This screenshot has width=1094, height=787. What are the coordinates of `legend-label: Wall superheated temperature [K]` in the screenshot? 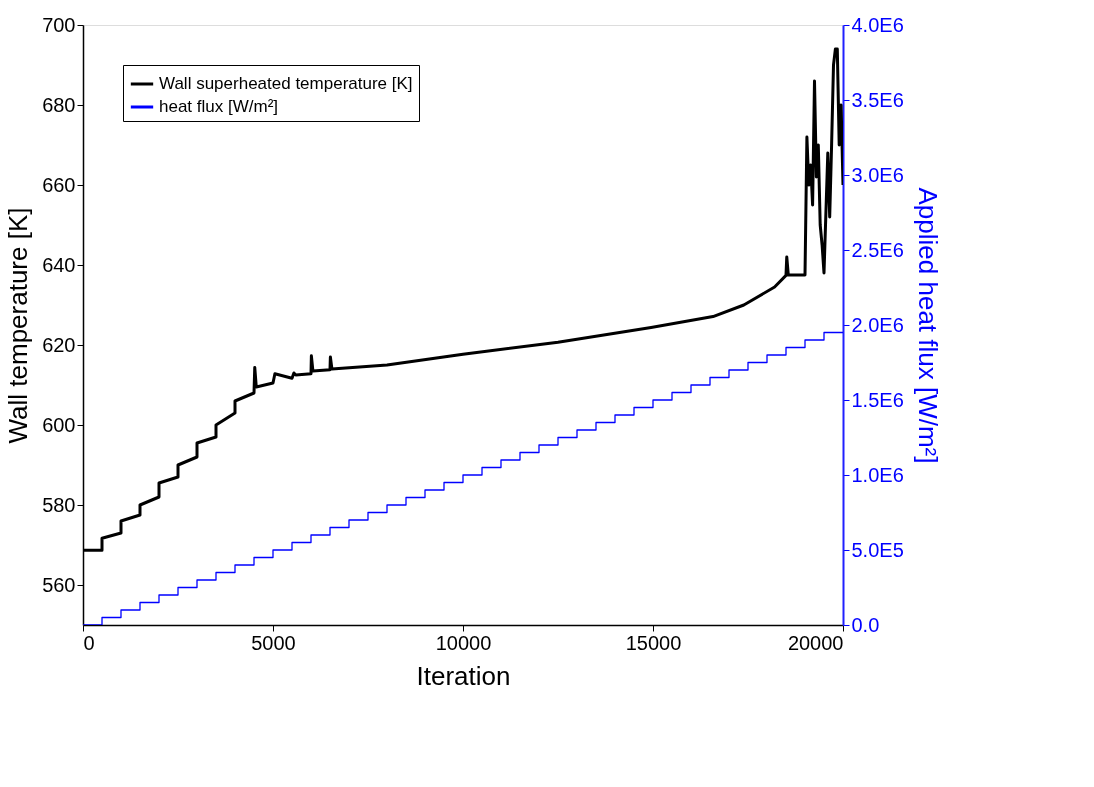 It's located at (286, 83).